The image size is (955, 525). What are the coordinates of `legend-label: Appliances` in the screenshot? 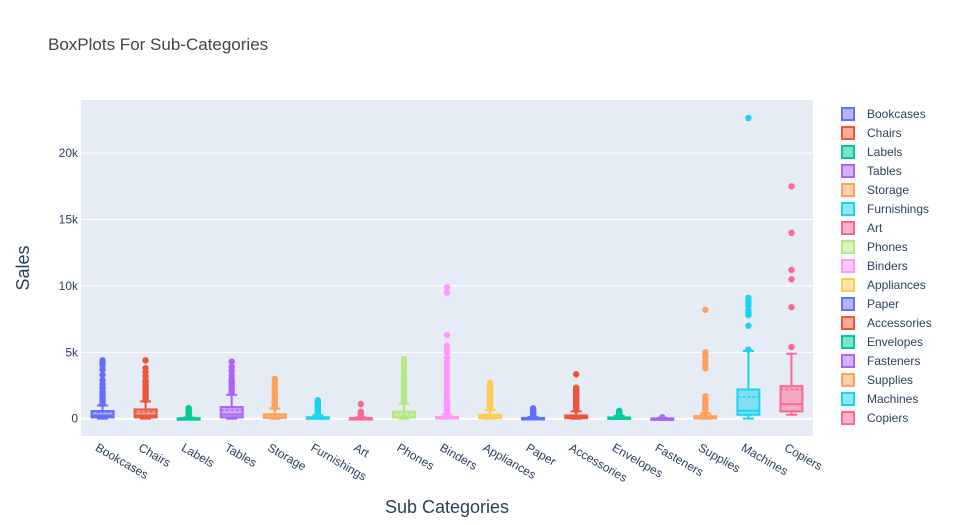 It's located at (896, 285).